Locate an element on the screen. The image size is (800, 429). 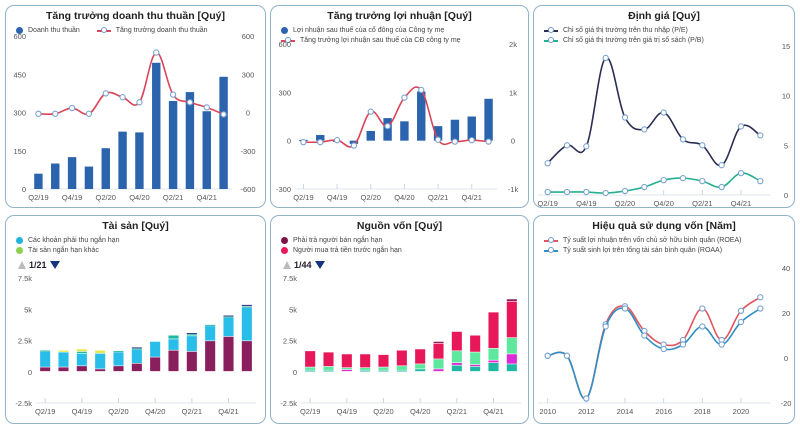
x-tick-label: Q4/20 is located at coordinates (139, 197).